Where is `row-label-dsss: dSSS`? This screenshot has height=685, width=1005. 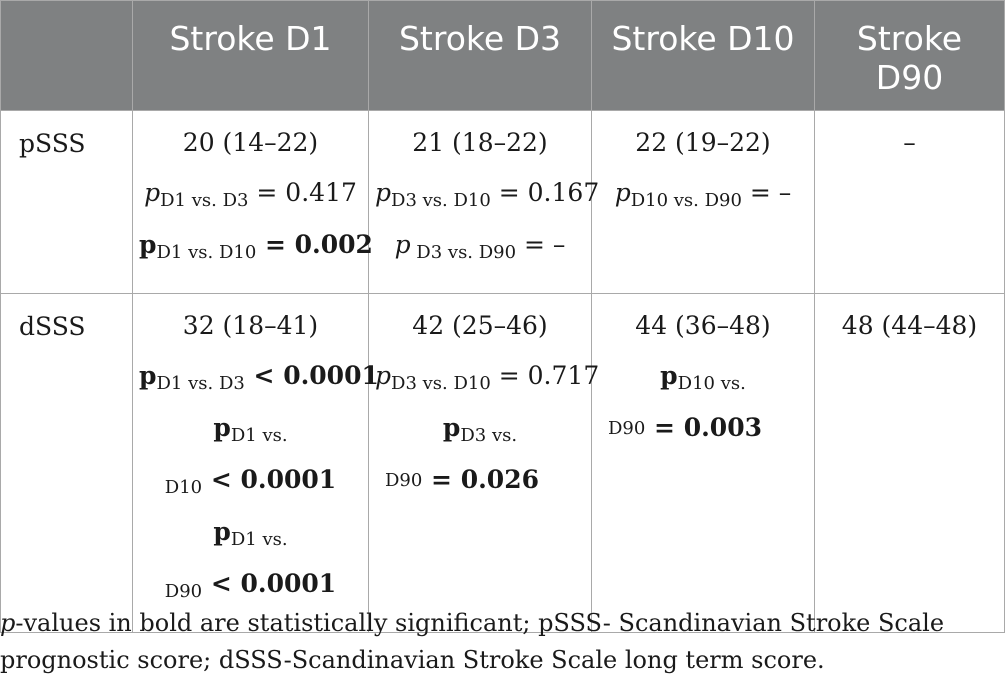 row-label-dsss: dSSS is located at coordinates (66, 463).